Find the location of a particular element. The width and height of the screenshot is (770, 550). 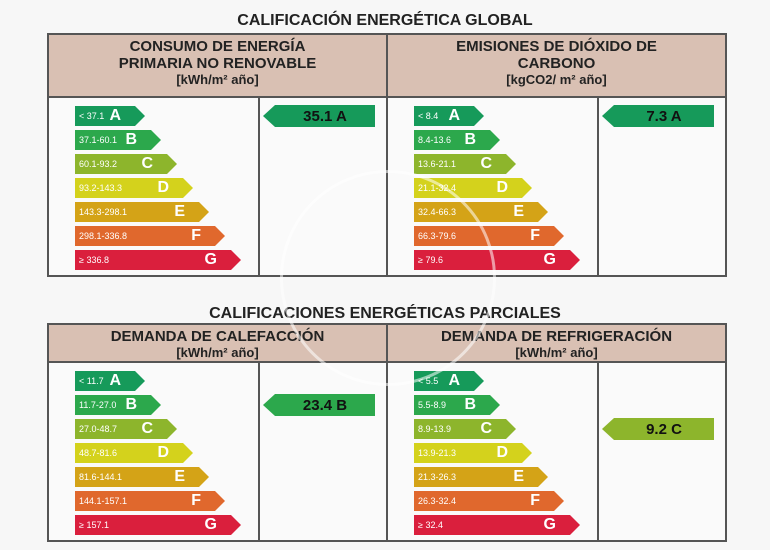

range-label: ≥ 157.1 is located at coordinates (94, 525).